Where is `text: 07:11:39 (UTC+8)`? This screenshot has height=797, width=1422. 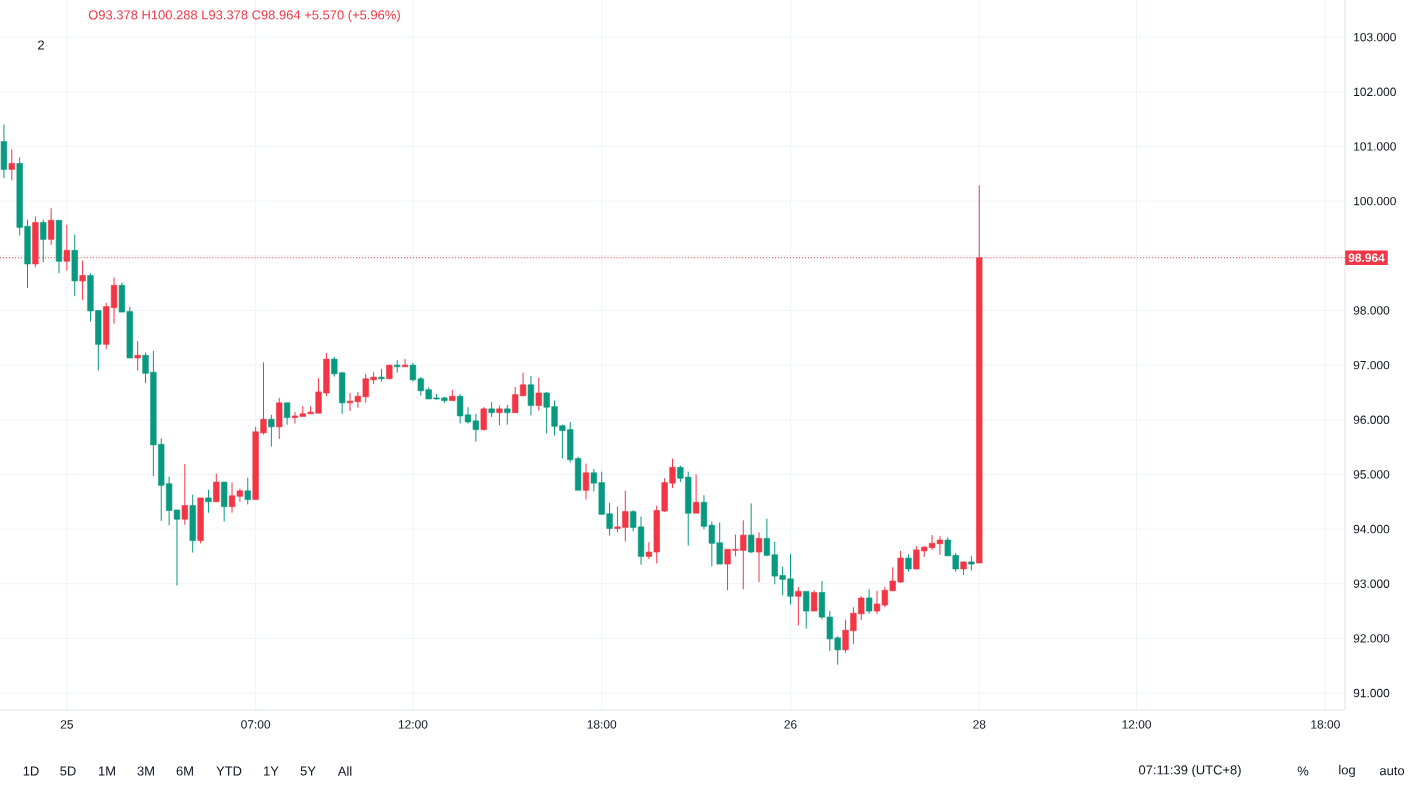
text: 07:11:39 (UTC+8) is located at coordinates (1189, 771).